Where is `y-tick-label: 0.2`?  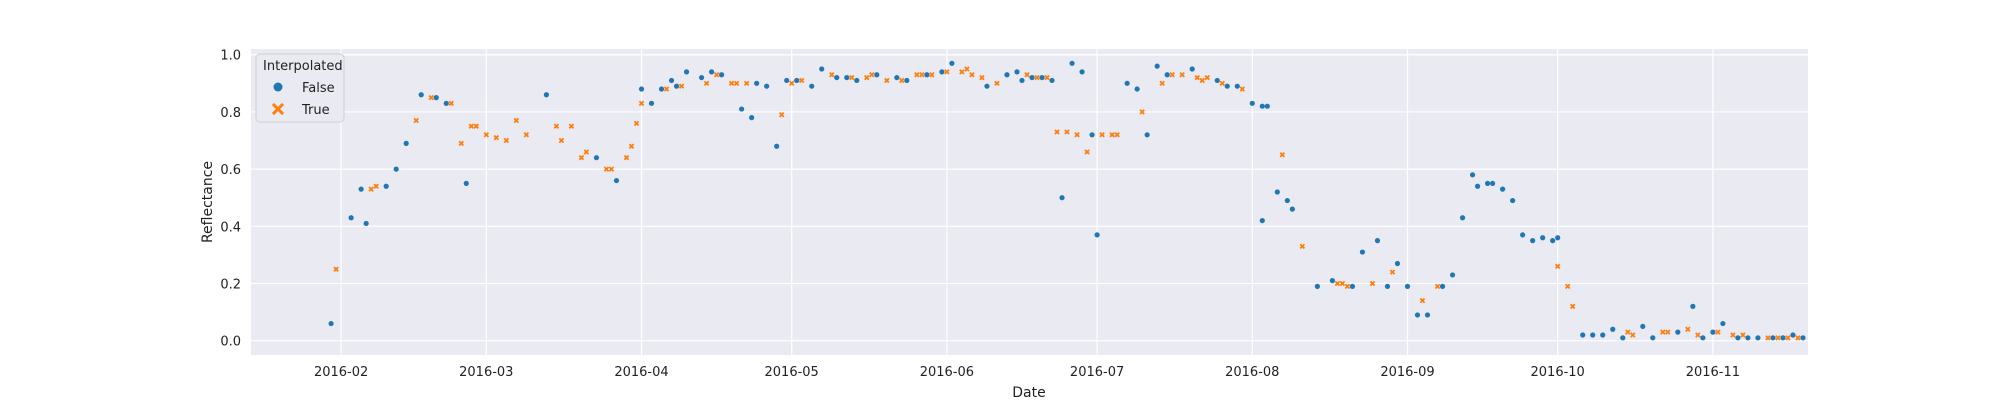
y-tick-label: 0.2 is located at coordinates (230, 285).